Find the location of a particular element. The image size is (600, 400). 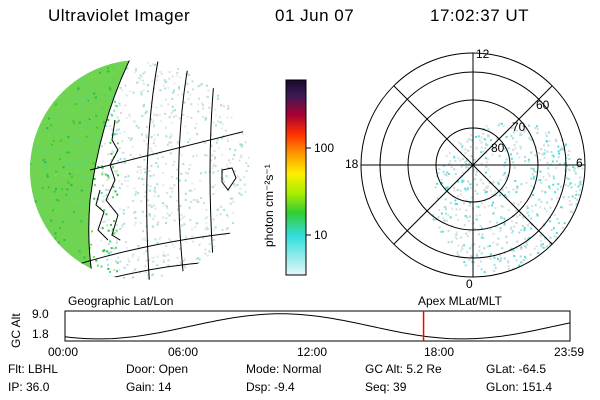

altitude-plot is located at coordinates (317, 326).